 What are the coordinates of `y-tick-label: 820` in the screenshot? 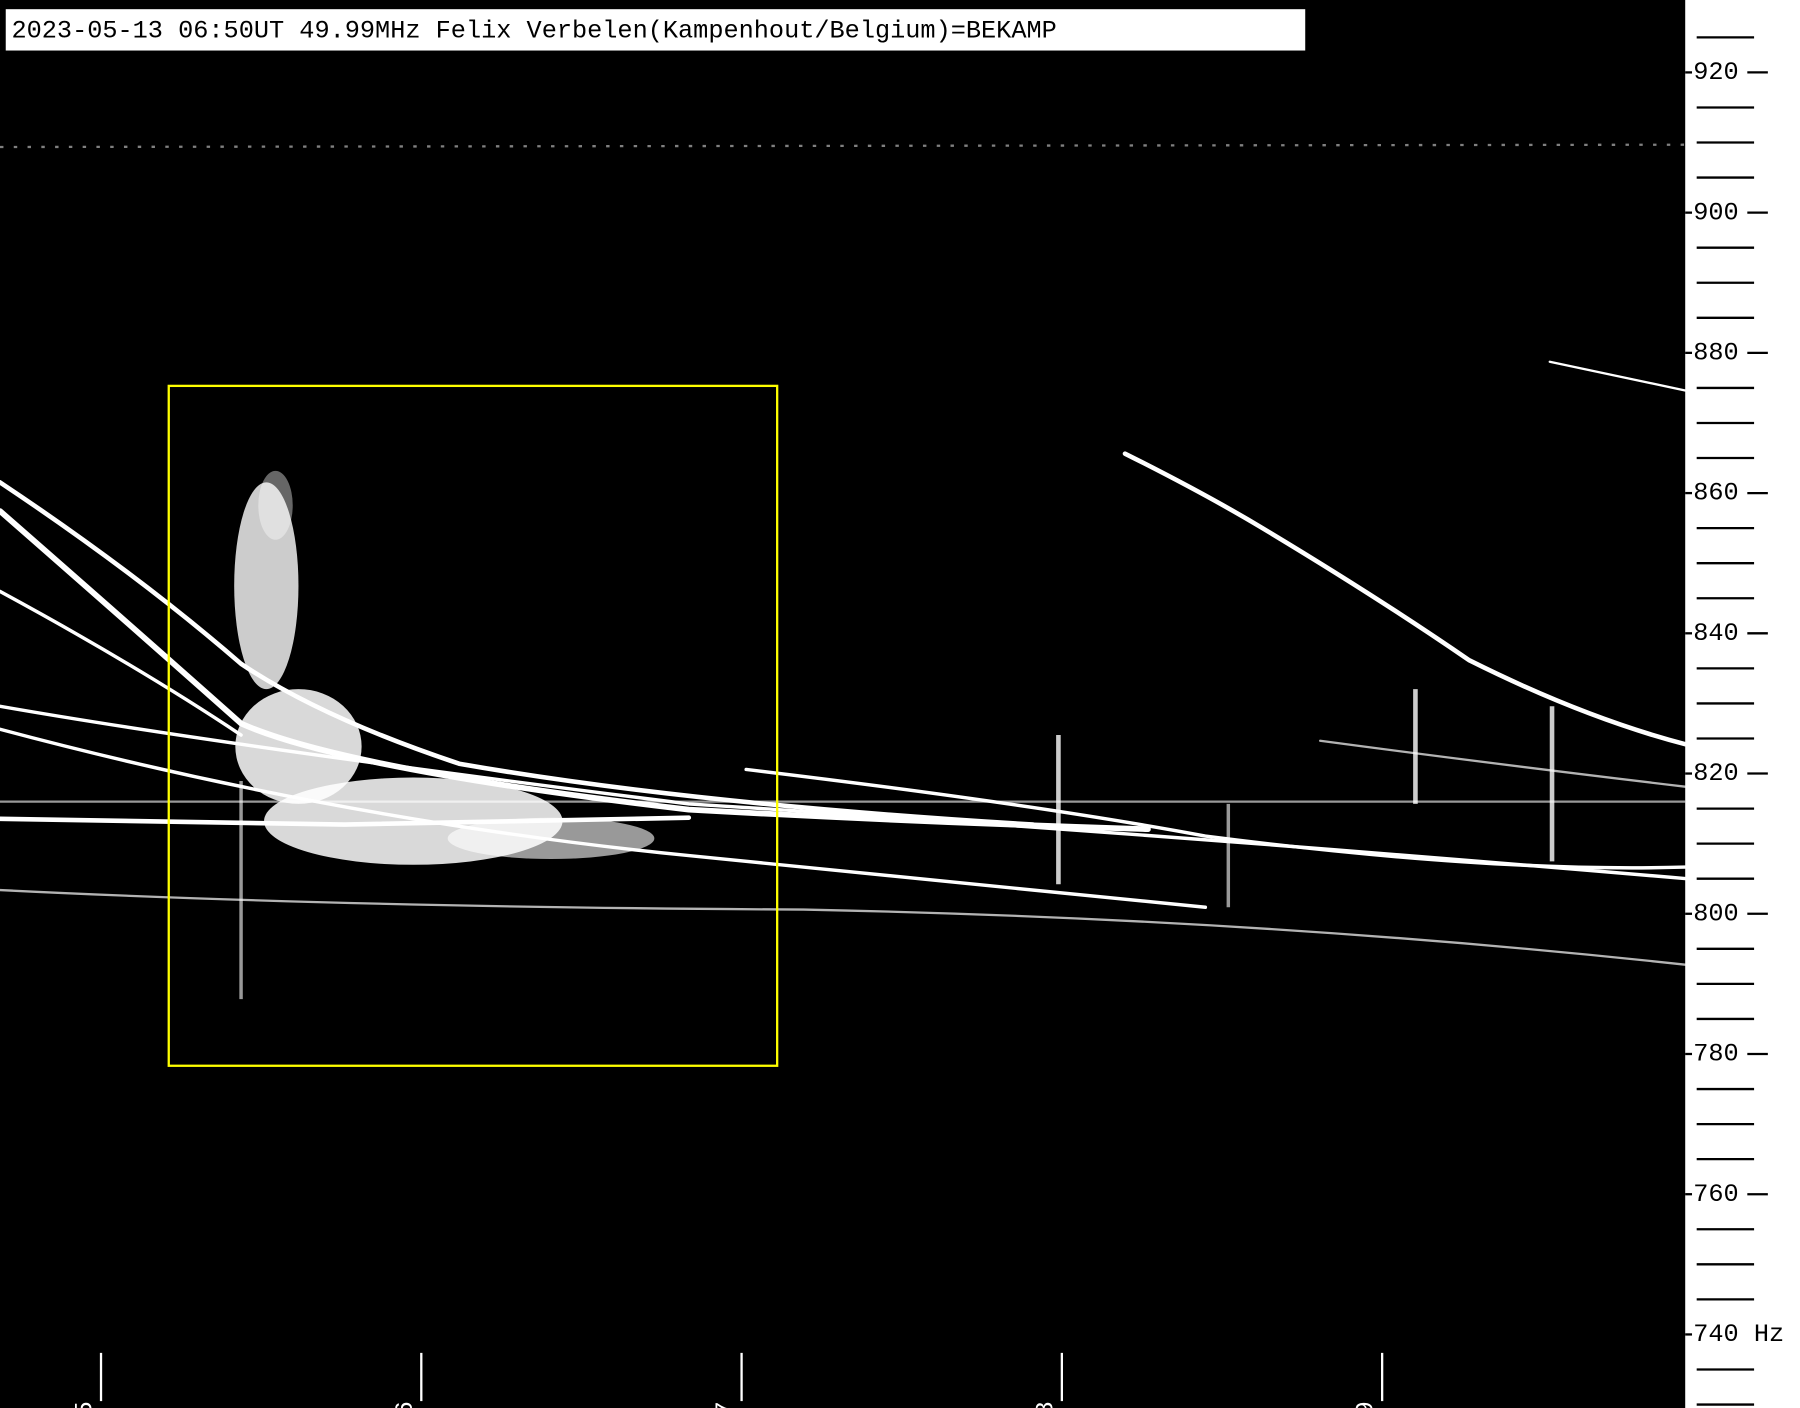 It's located at (1715, 773).